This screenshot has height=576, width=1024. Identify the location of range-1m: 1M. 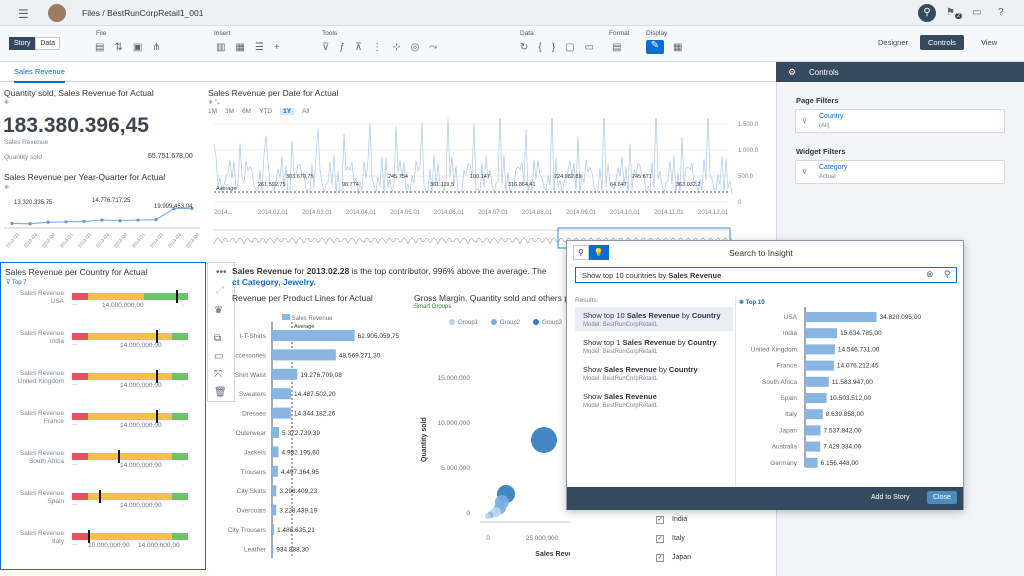
(213, 111).